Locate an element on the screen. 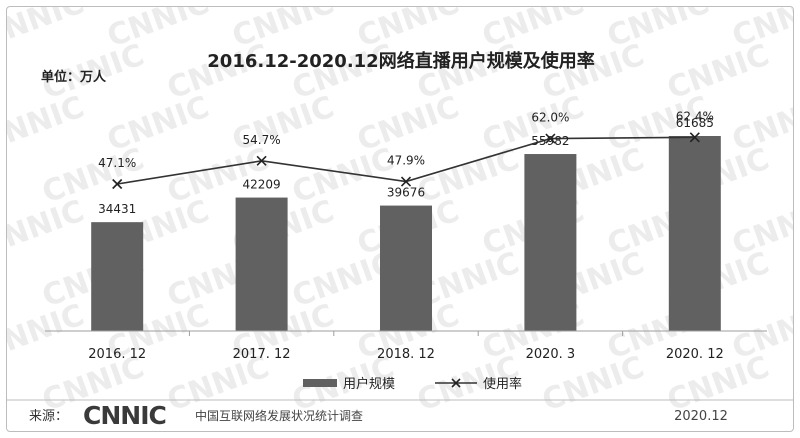 The width and height of the screenshot is (800, 438). rate-value-label: 54.7% is located at coordinates (262, 140).